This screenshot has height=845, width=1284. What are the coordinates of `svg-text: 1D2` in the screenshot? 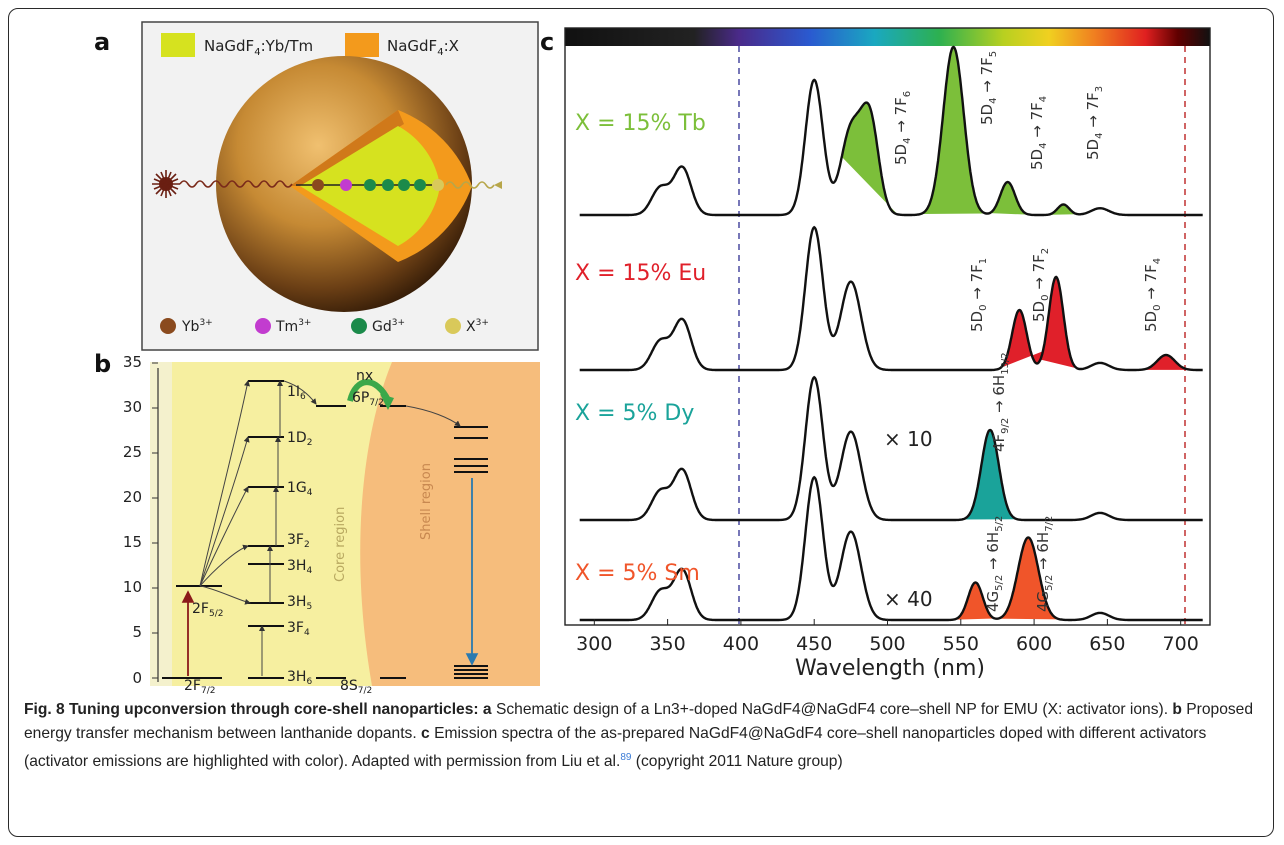 It's located at (299, 439).